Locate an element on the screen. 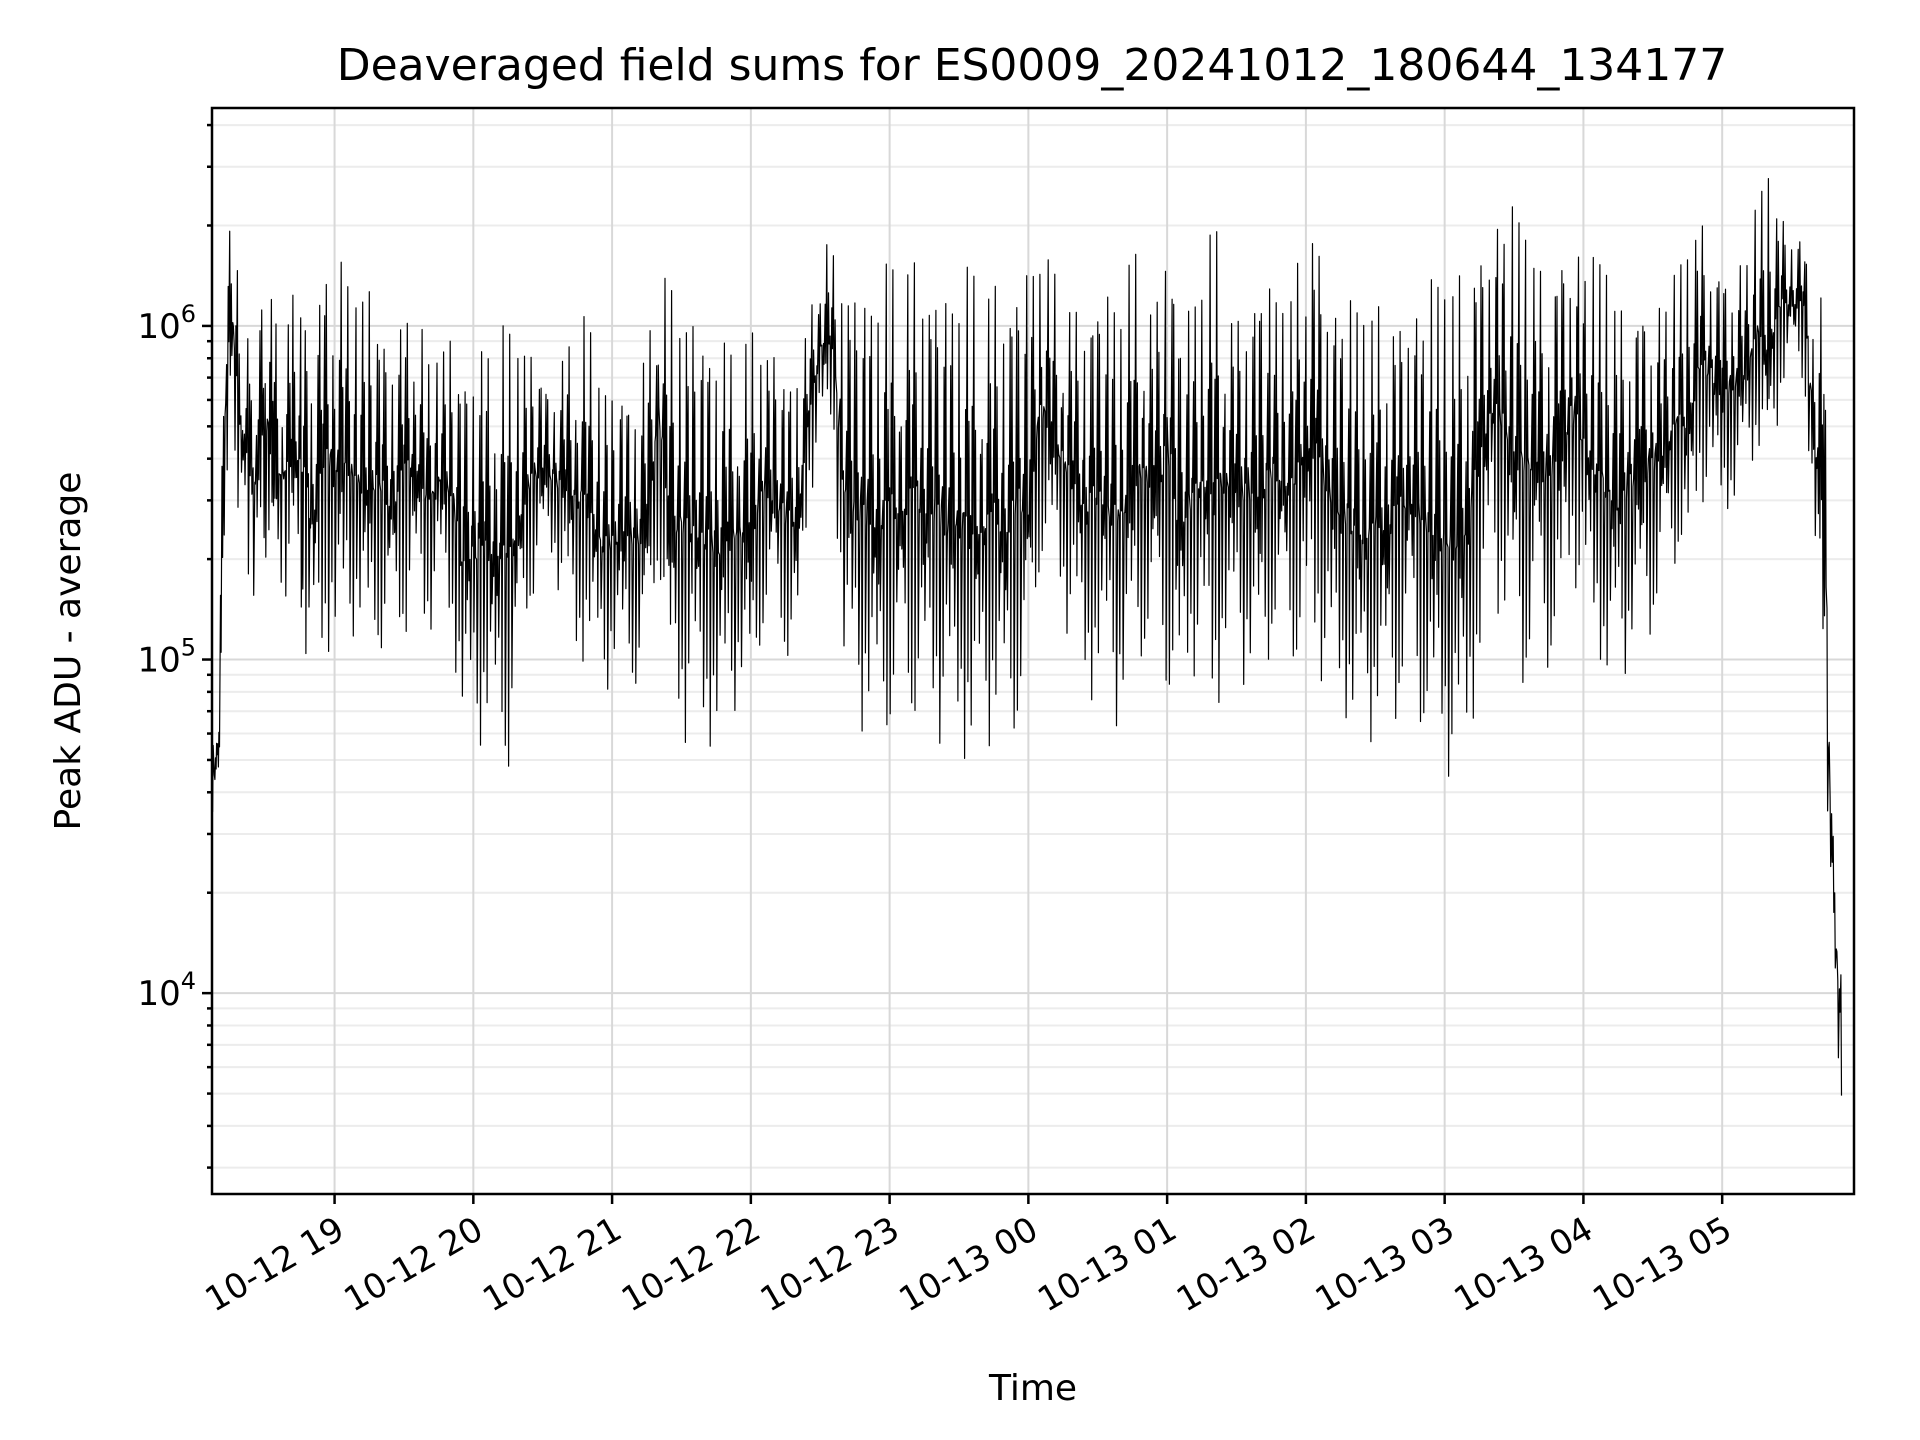 This screenshot has width=1920, height=1440. y-tick-label: 10⁶ is located at coordinates (166, 323).